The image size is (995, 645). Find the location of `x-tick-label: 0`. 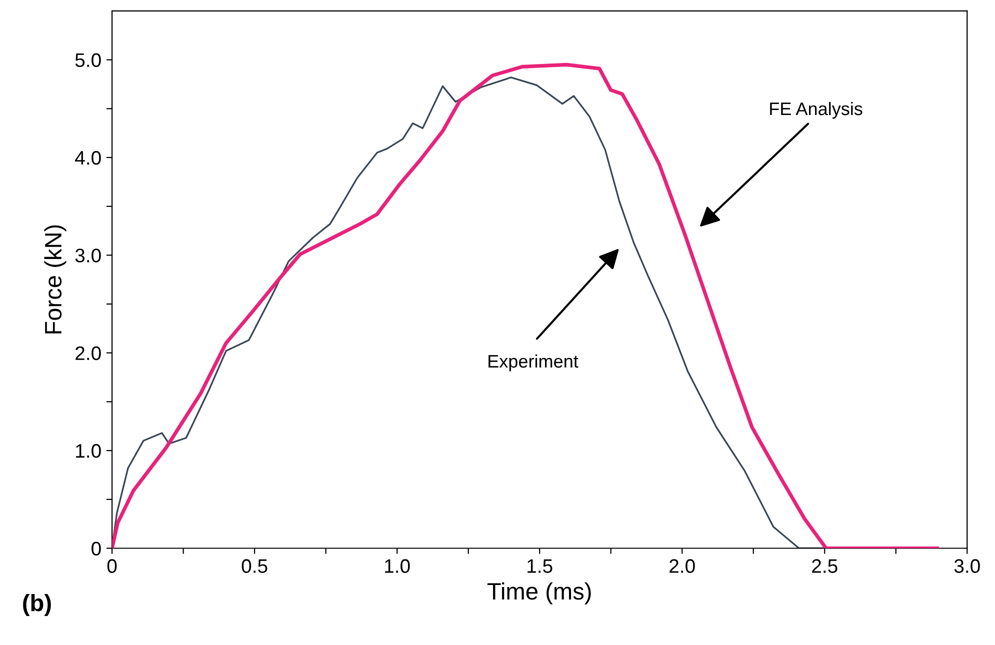

x-tick-label: 0 is located at coordinates (112, 566).